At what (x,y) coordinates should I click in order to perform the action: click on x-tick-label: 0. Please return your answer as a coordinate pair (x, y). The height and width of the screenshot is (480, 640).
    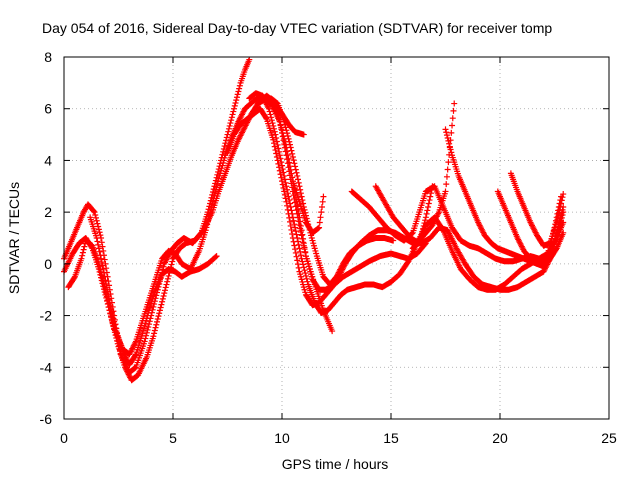
    Looking at the image, I should click on (64, 438).